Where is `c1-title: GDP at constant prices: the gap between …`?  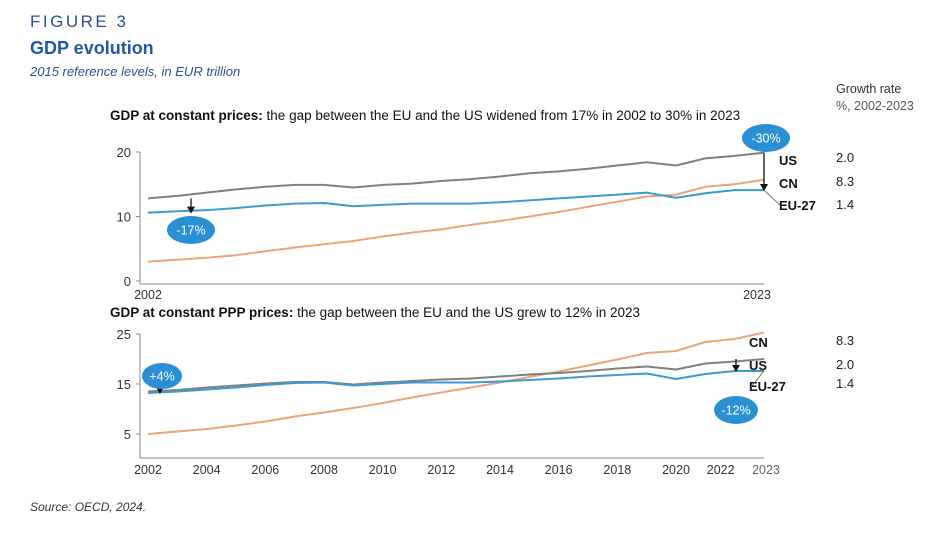
c1-title: GDP at constant prices: the gap between … is located at coordinates (425, 115).